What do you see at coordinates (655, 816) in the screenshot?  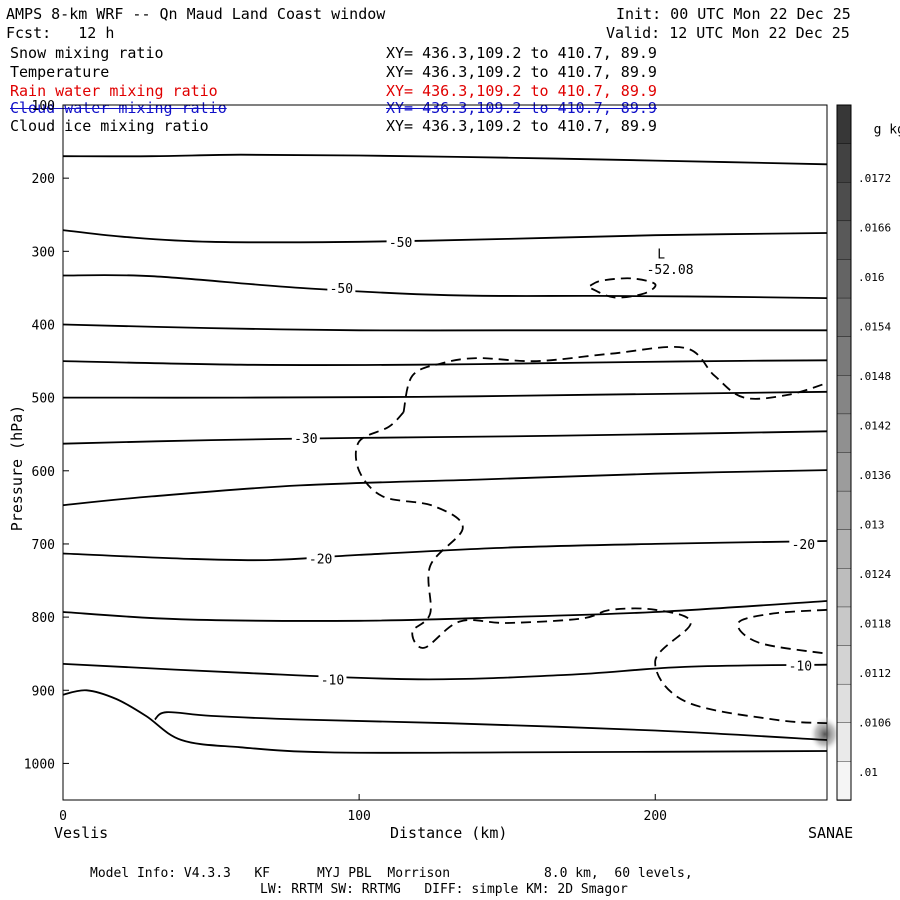 I see `x-tick-label: 200` at bounding box center [655, 816].